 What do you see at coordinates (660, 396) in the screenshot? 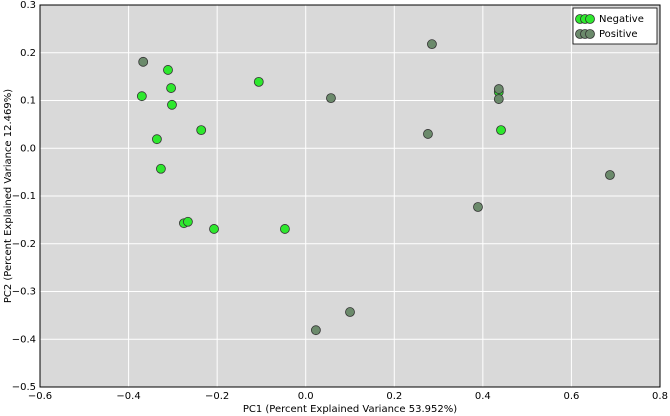
I see `x-tick-label: 0.8` at bounding box center [660, 396].